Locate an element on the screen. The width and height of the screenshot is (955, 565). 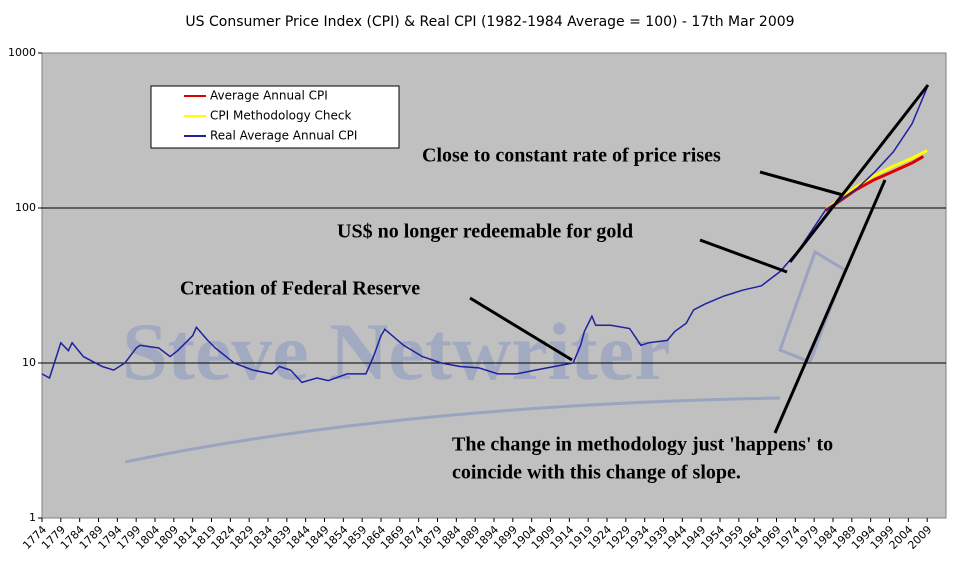
annotation: Creation of Federal Reserve is located at coordinates (300, 289).